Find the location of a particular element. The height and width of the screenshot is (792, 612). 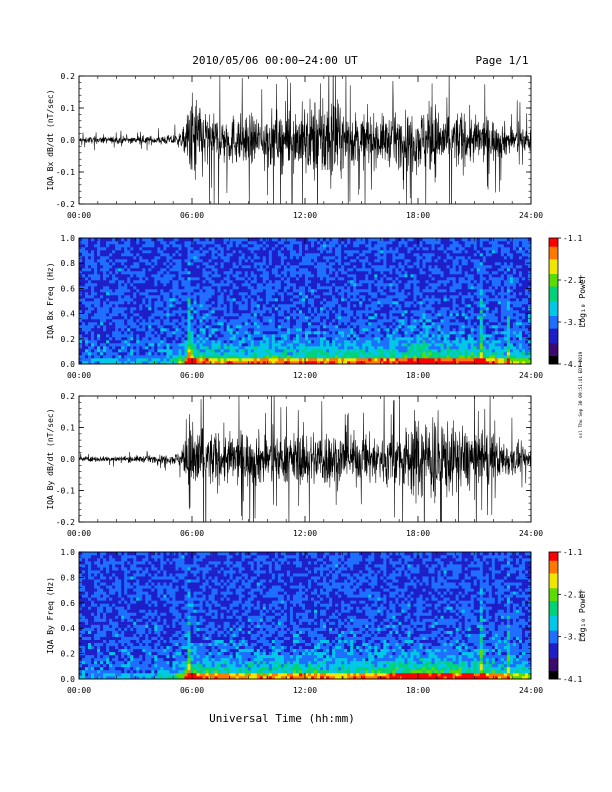

by-waveform-trace is located at coordinates (305, 459).